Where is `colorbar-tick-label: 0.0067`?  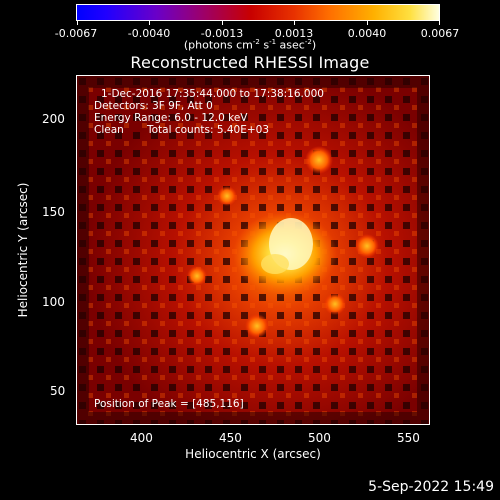 colorbar-tick-label: 0.0067 is located at coordinates (440, 33).